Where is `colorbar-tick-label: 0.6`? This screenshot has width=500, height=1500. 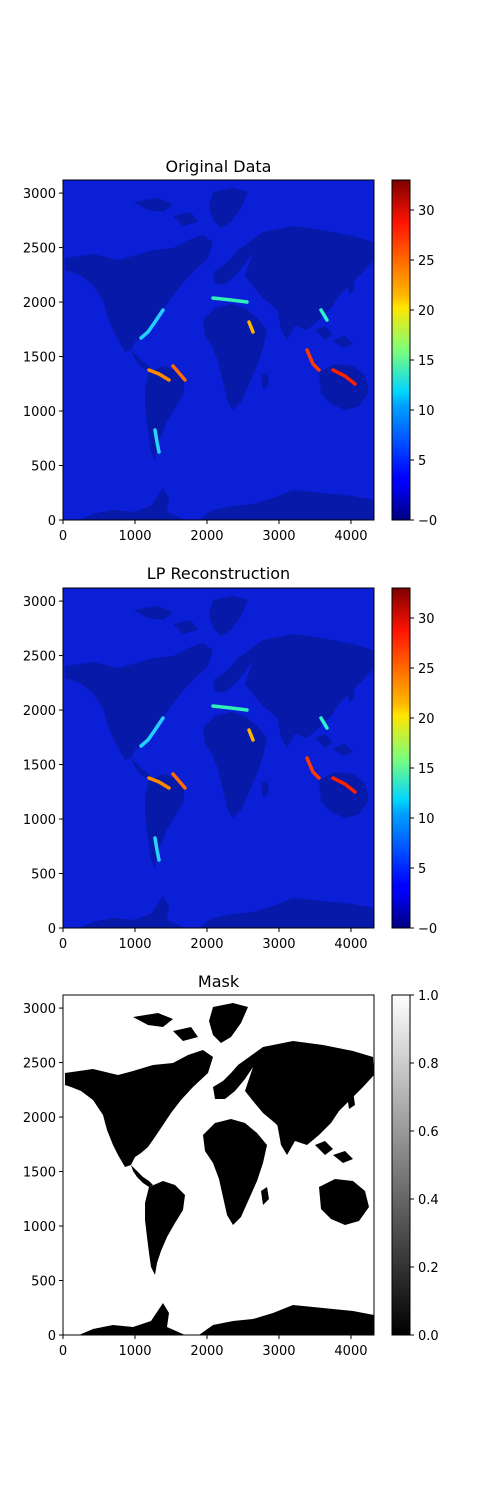 colorbar-tick-label: 0.6 is located at coordinates (428, 1132).